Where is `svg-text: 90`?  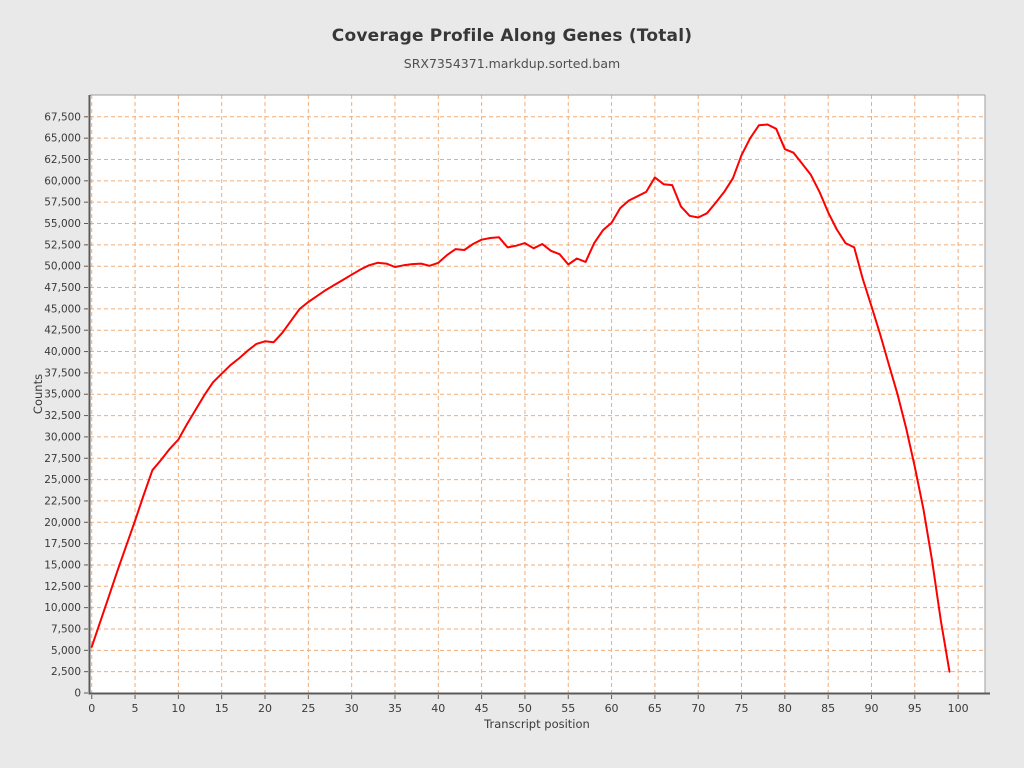
svg-text: 90 is located at coordinates (872, 708).